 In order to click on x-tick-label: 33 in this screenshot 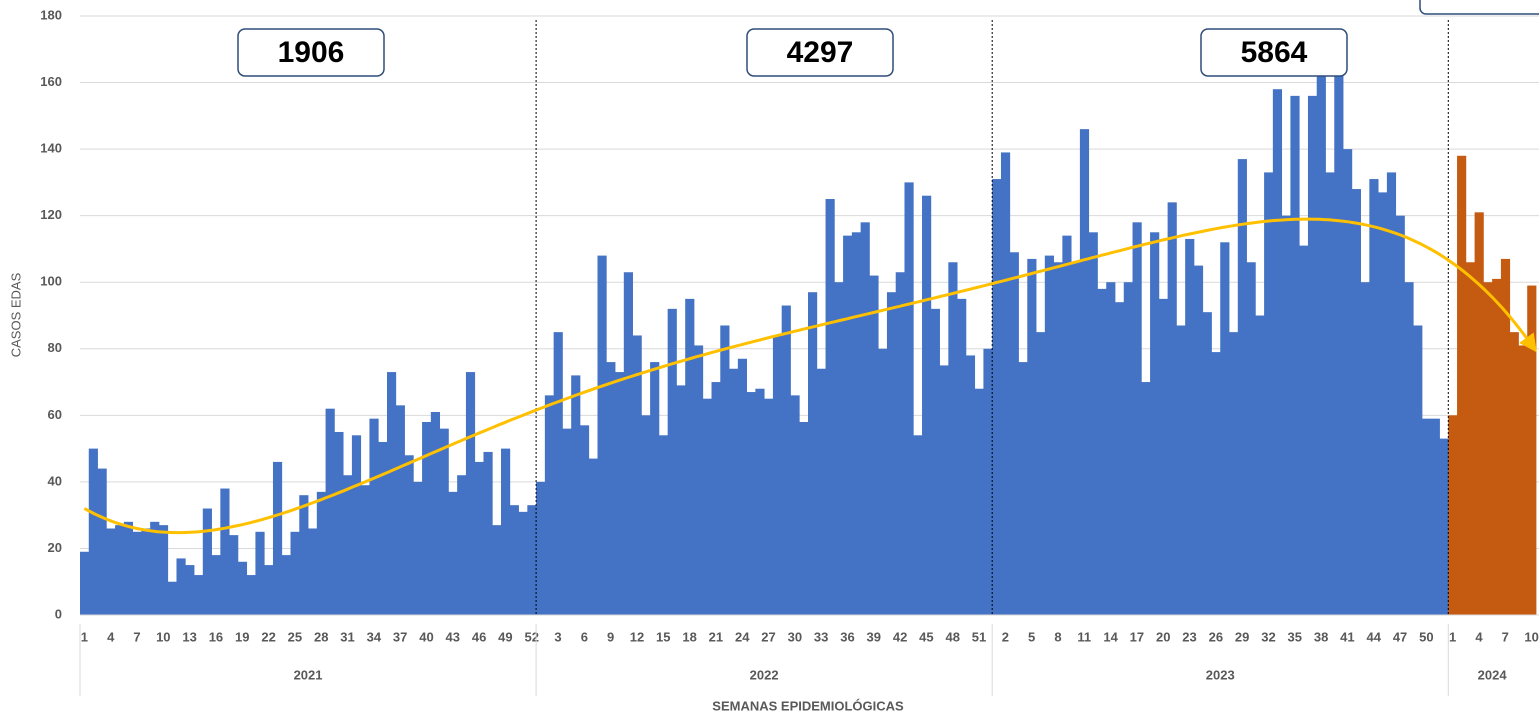, I will do `click(821, 636)`.